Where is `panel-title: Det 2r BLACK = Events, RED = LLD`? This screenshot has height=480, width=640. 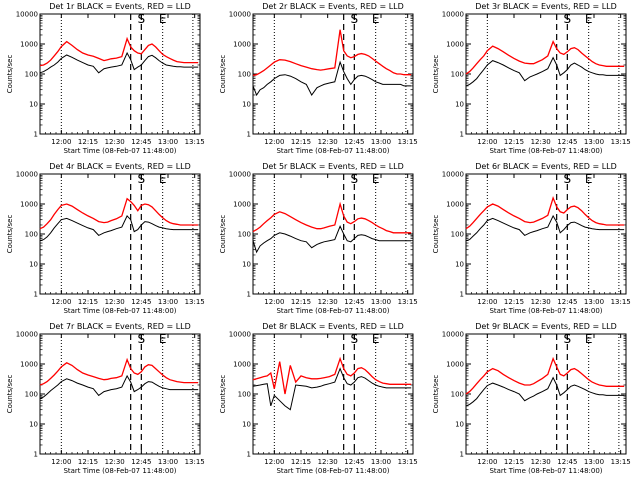
panel-title: Det 2r BLACK = Events, RED = LLD is located at coordinates (333, 6).